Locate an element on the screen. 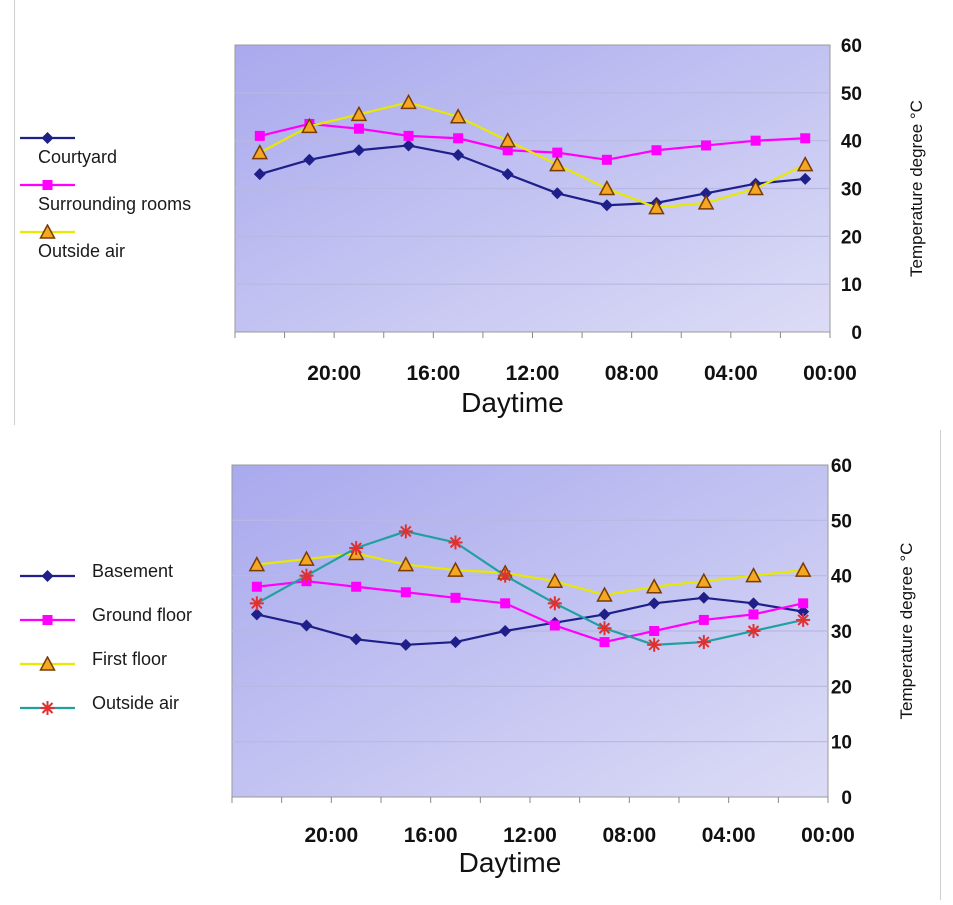 The height and width of the screenshot is (905, 953). x-tick-label: 12:00 is located at coordinates (533, 373).